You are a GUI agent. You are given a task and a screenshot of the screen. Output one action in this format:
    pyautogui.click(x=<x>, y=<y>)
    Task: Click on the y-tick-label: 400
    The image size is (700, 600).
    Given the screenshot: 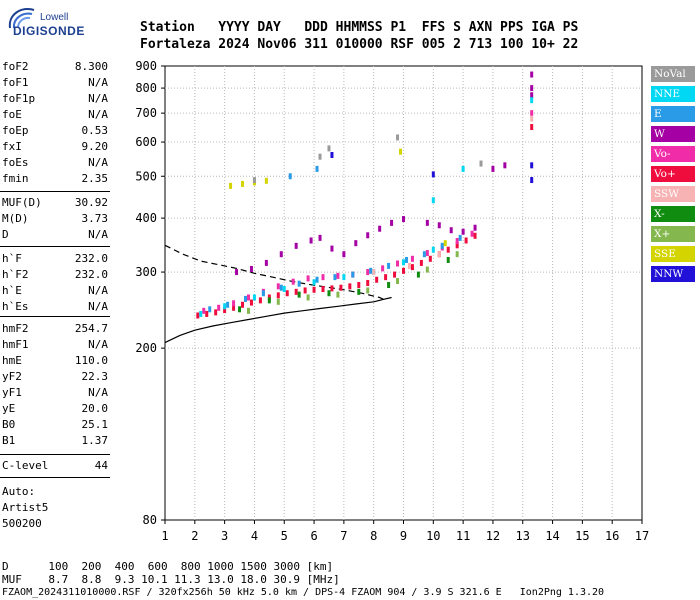 What is the action you would take?
    pyautogui.click(x=146, y=218)
    